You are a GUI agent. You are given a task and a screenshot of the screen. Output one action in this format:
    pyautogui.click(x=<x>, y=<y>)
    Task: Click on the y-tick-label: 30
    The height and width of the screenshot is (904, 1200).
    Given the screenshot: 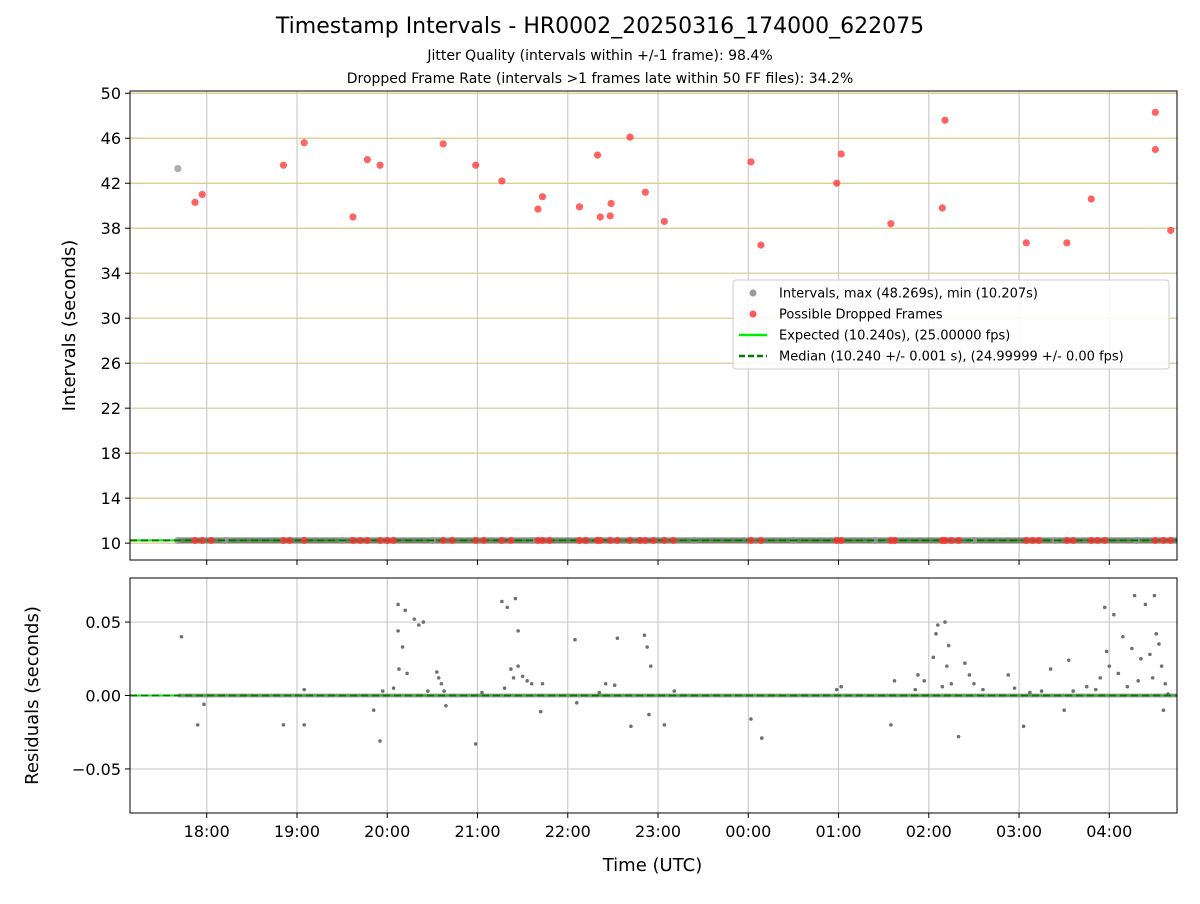 What is the action you would take?
    pyautogui.click(x=111, y=318)
    